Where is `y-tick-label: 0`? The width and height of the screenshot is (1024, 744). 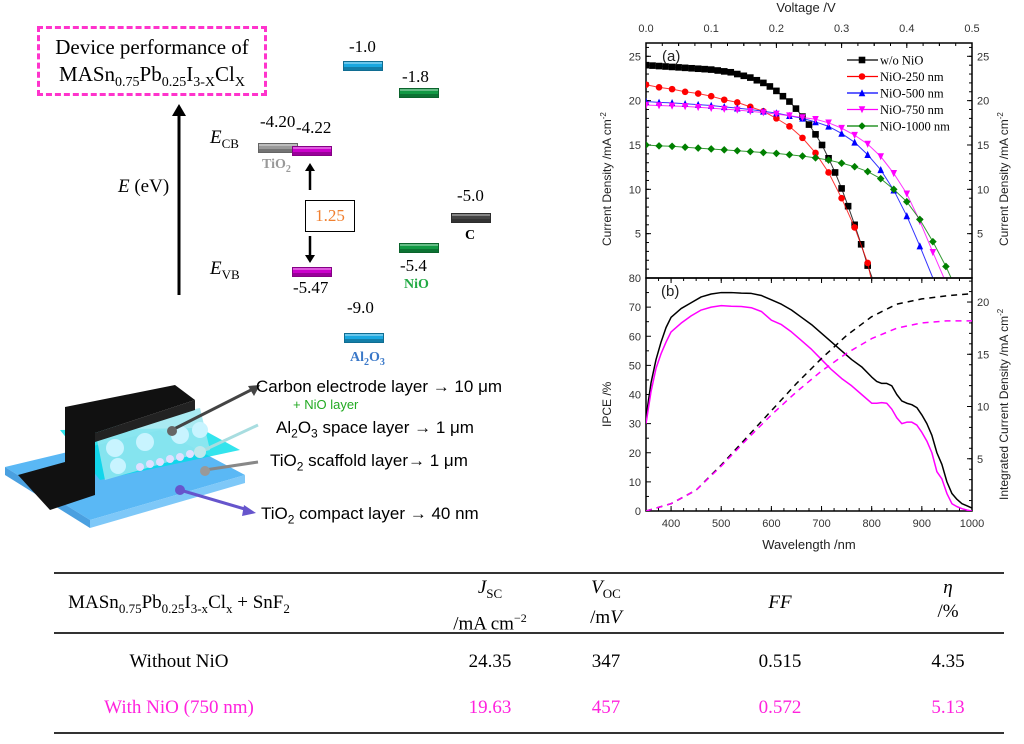
y-tick-label: 0 is located at coordinates (638, 512).